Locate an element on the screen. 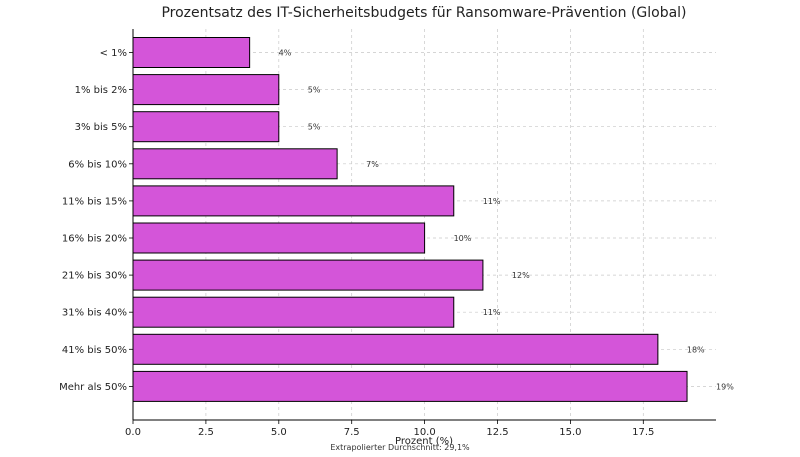  x-tick-label: 17.5 is located at coordinates (643, 432).